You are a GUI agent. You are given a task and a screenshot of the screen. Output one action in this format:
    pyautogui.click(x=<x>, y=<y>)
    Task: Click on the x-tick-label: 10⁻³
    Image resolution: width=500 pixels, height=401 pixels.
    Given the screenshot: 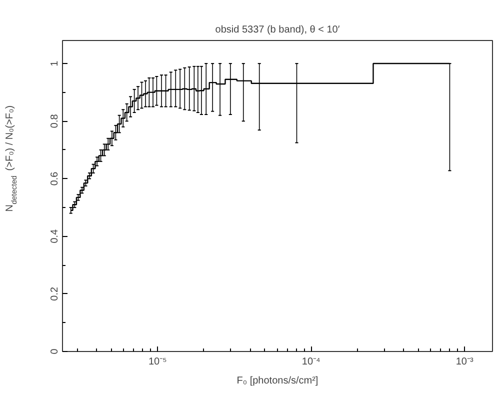 What is the action you would take?
    pyautogui.click(x=465, y=362)
    